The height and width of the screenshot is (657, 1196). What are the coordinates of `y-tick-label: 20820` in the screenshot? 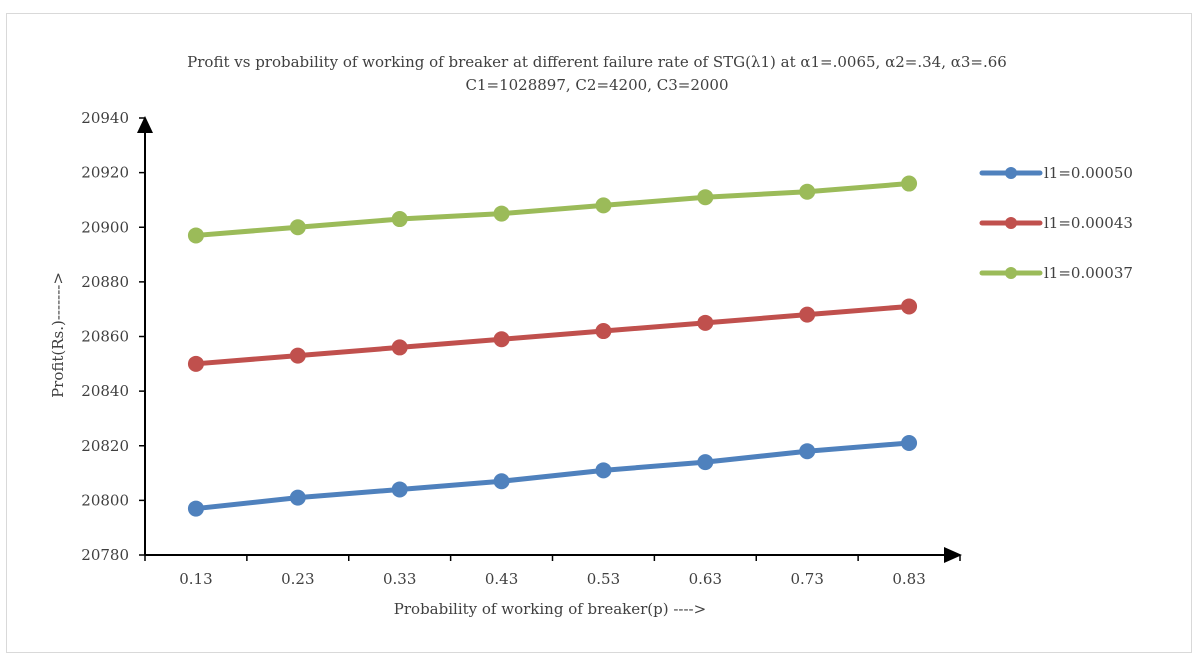 It's located at (105, 446).